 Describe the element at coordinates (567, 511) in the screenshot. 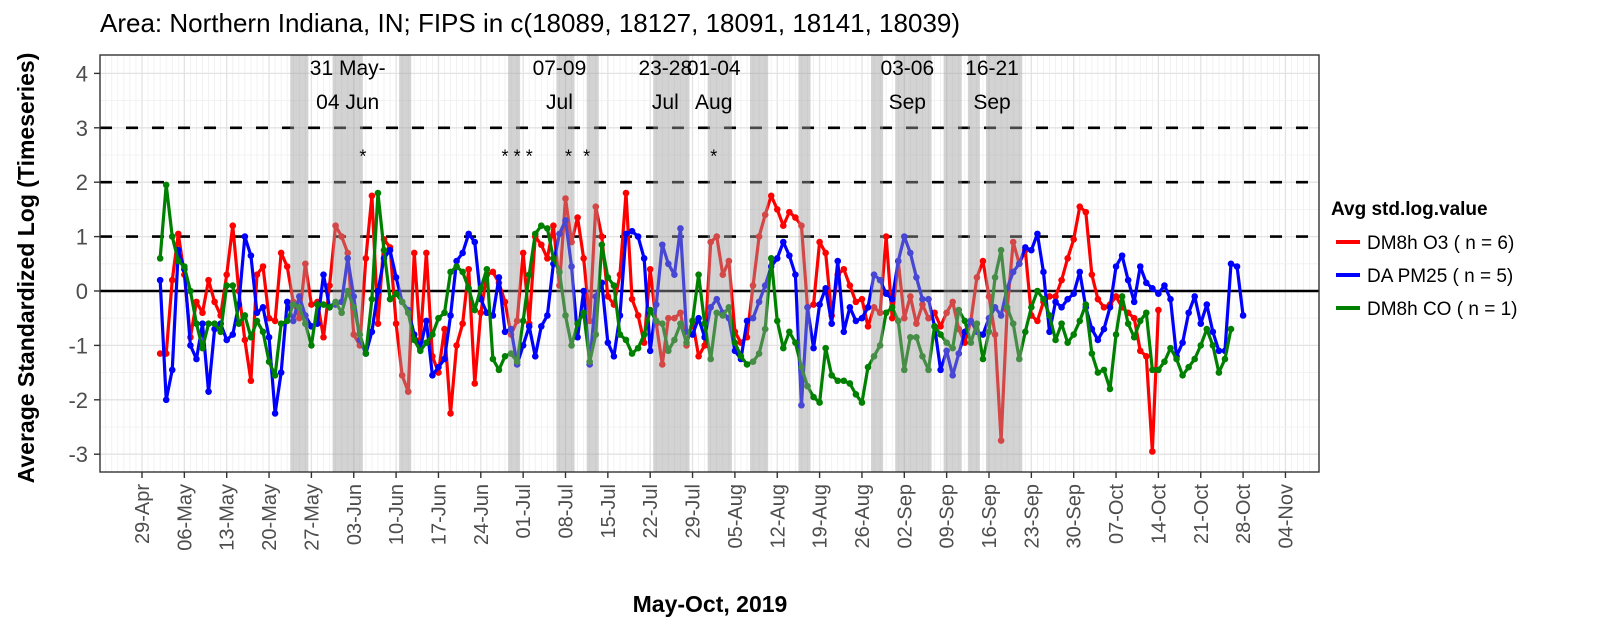

I see `x-tick-label: 08-Jul` at that location.